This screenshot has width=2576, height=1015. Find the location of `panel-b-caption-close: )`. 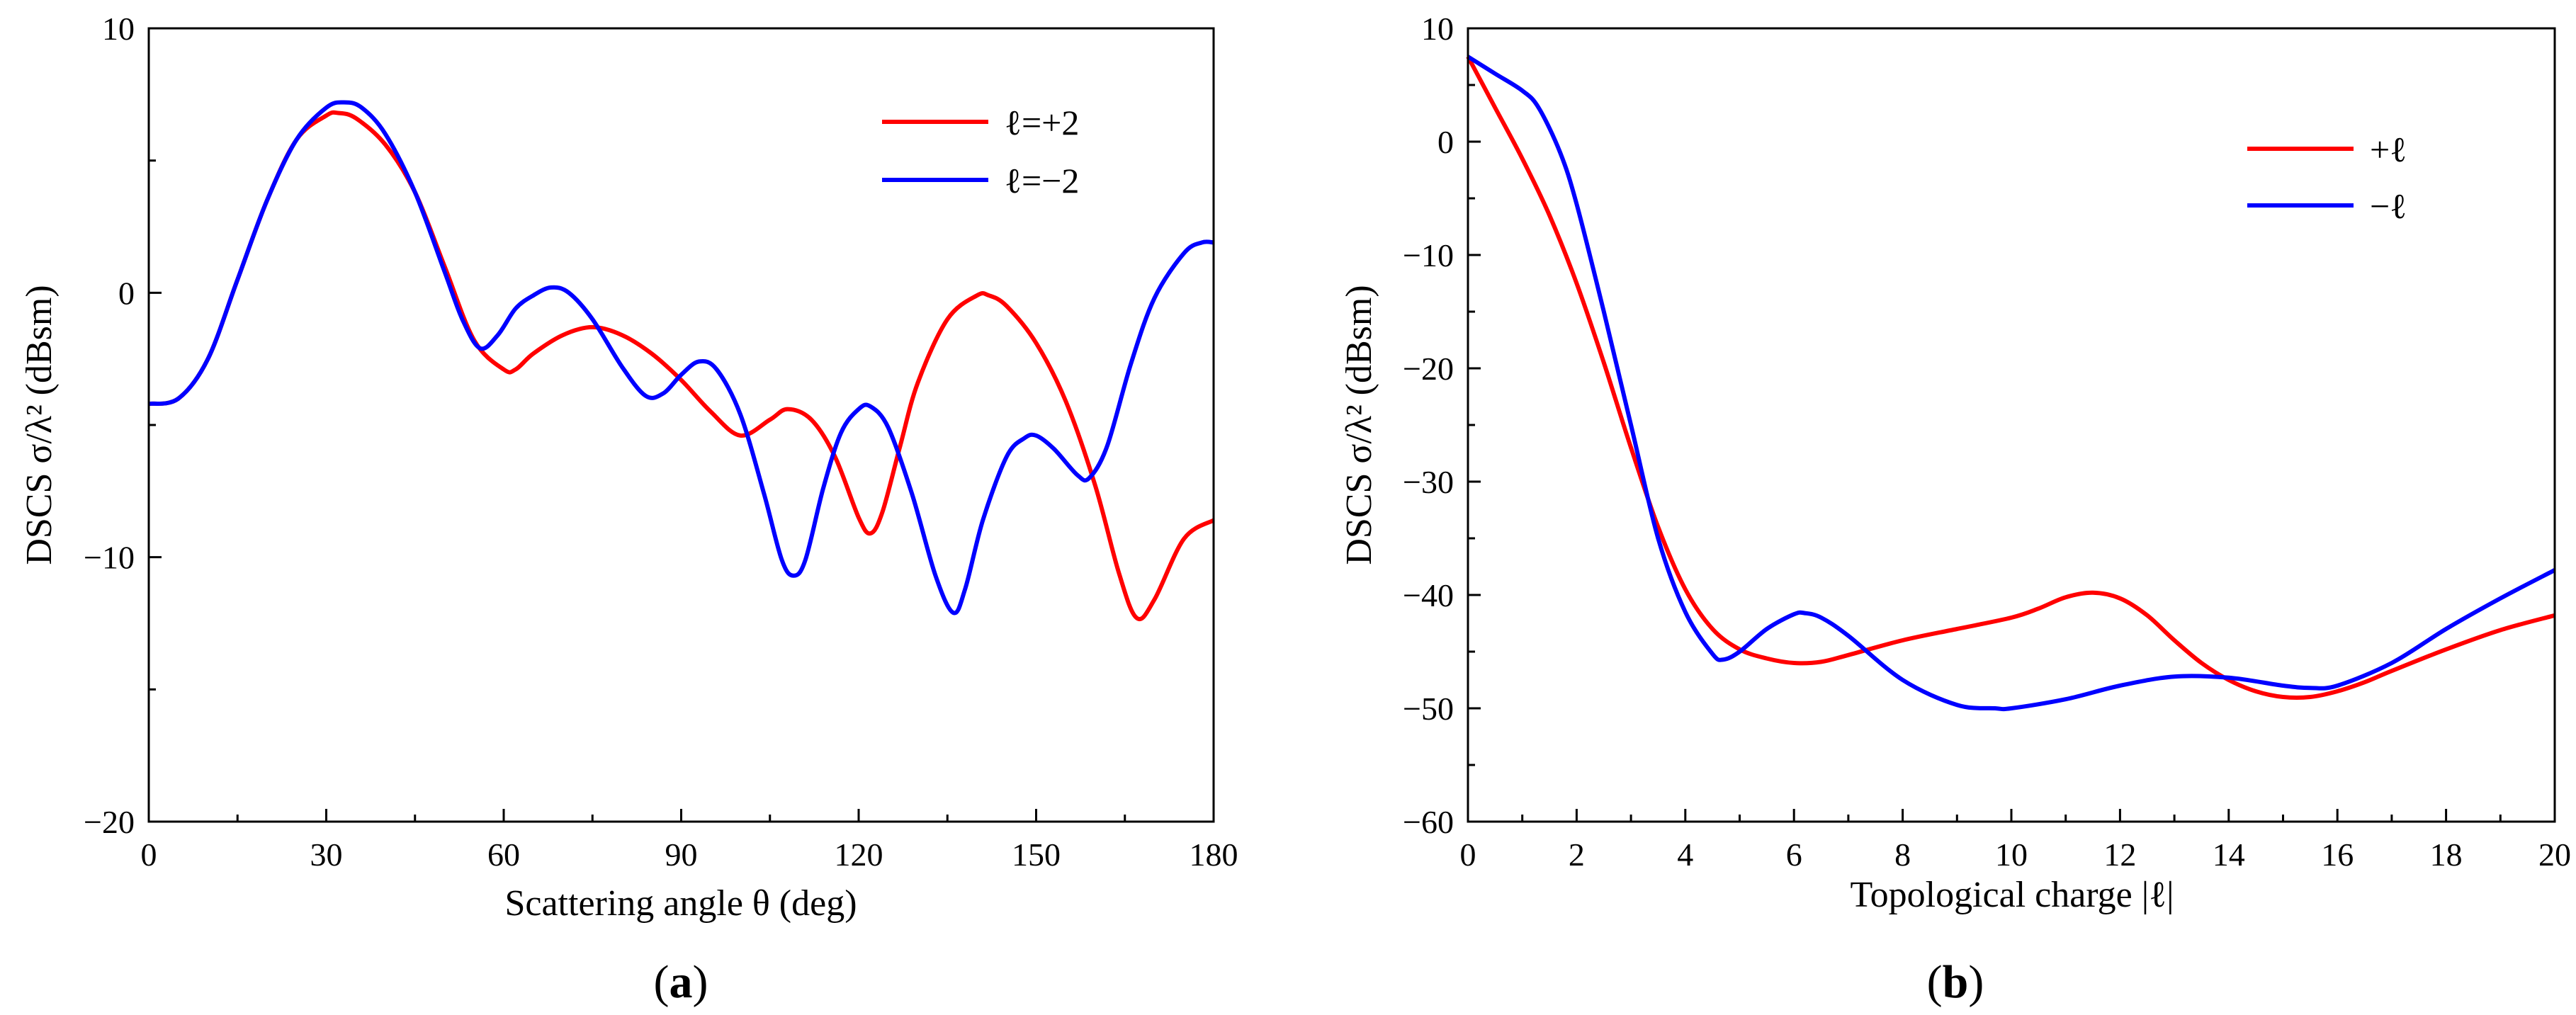

panel-b-caption-close: ) is located at coordinates (1976, 982).